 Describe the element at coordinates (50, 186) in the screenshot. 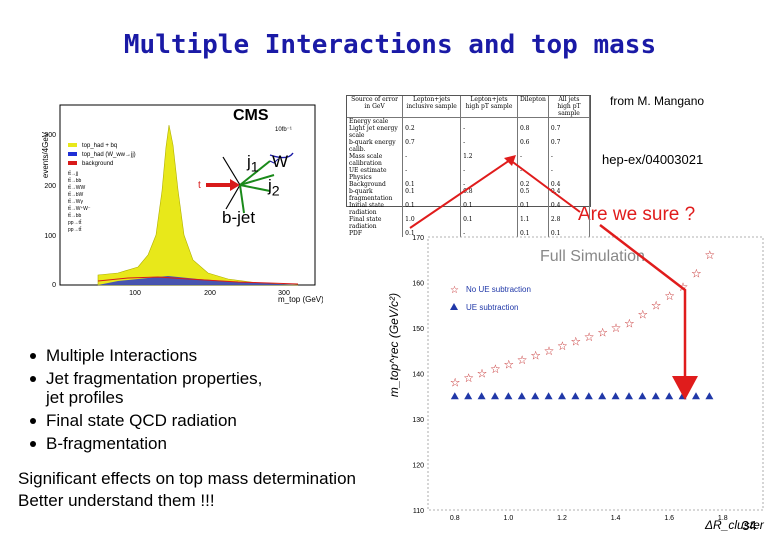

I see `cms-ytick-200: 200` at that location.